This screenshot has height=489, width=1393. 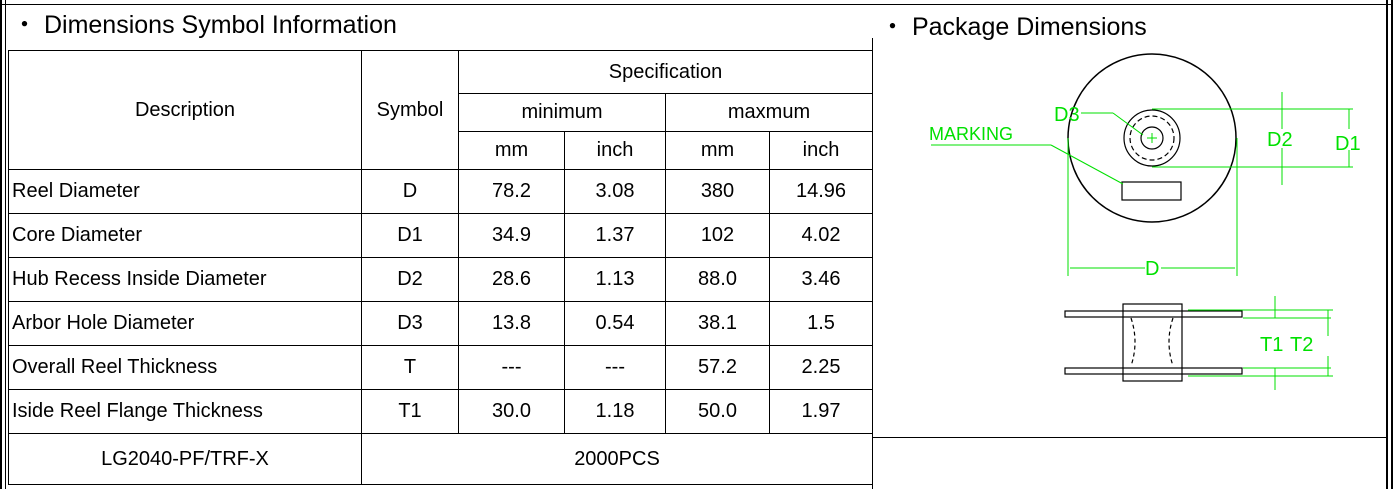 I want to click on row-max-inch: 2.25, so click(x=821, y=367).